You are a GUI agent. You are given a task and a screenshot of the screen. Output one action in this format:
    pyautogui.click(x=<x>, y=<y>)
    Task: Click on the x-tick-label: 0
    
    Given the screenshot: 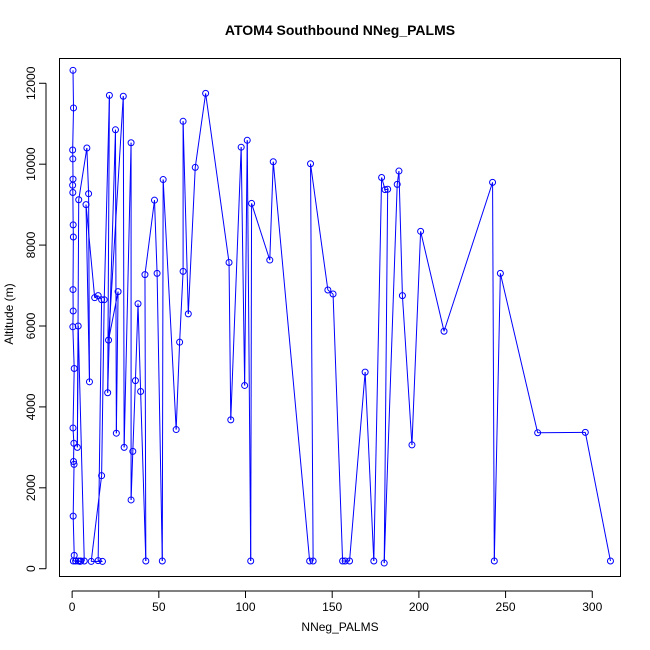 What is the action you would take?
    pyautogui.click(x=72, y=607)
    